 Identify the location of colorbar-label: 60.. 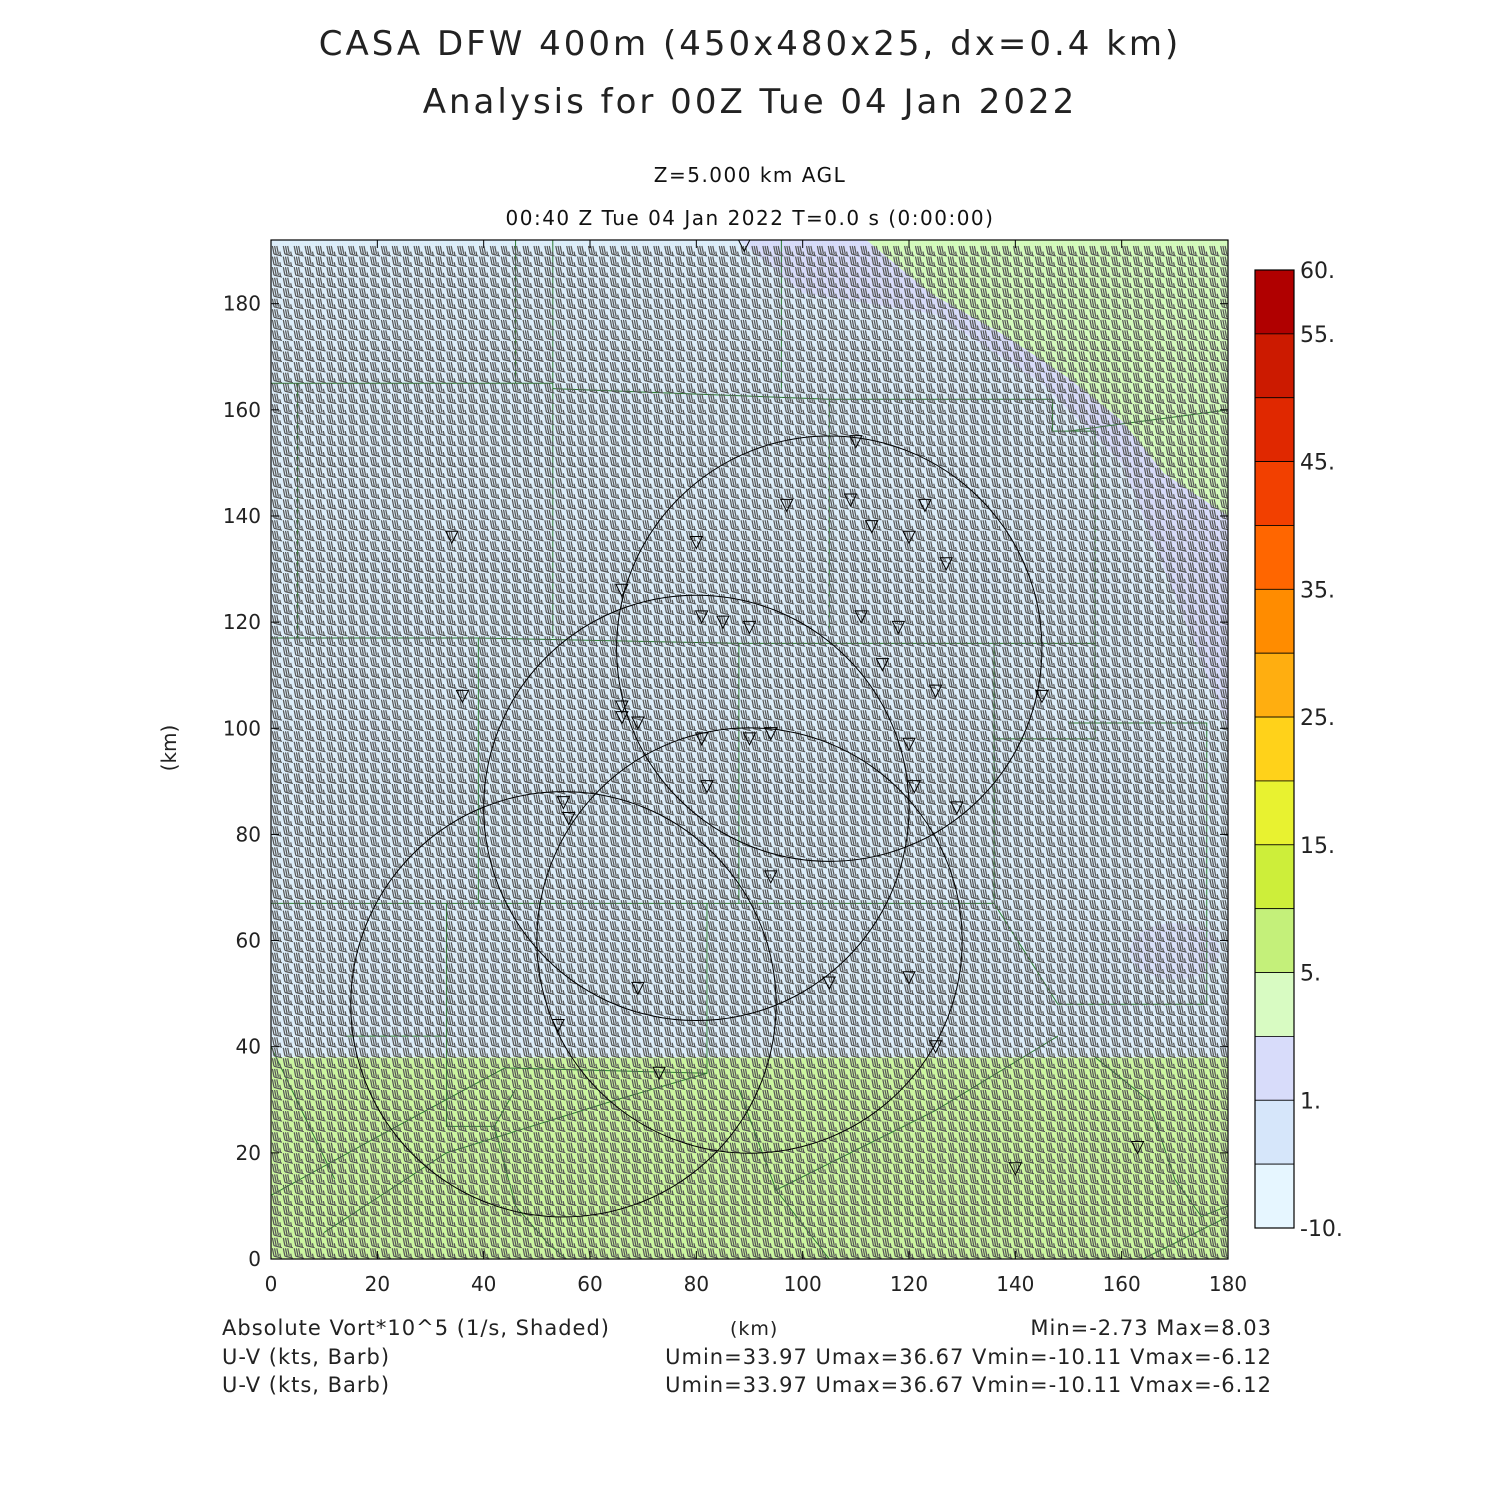
(1317, 271).